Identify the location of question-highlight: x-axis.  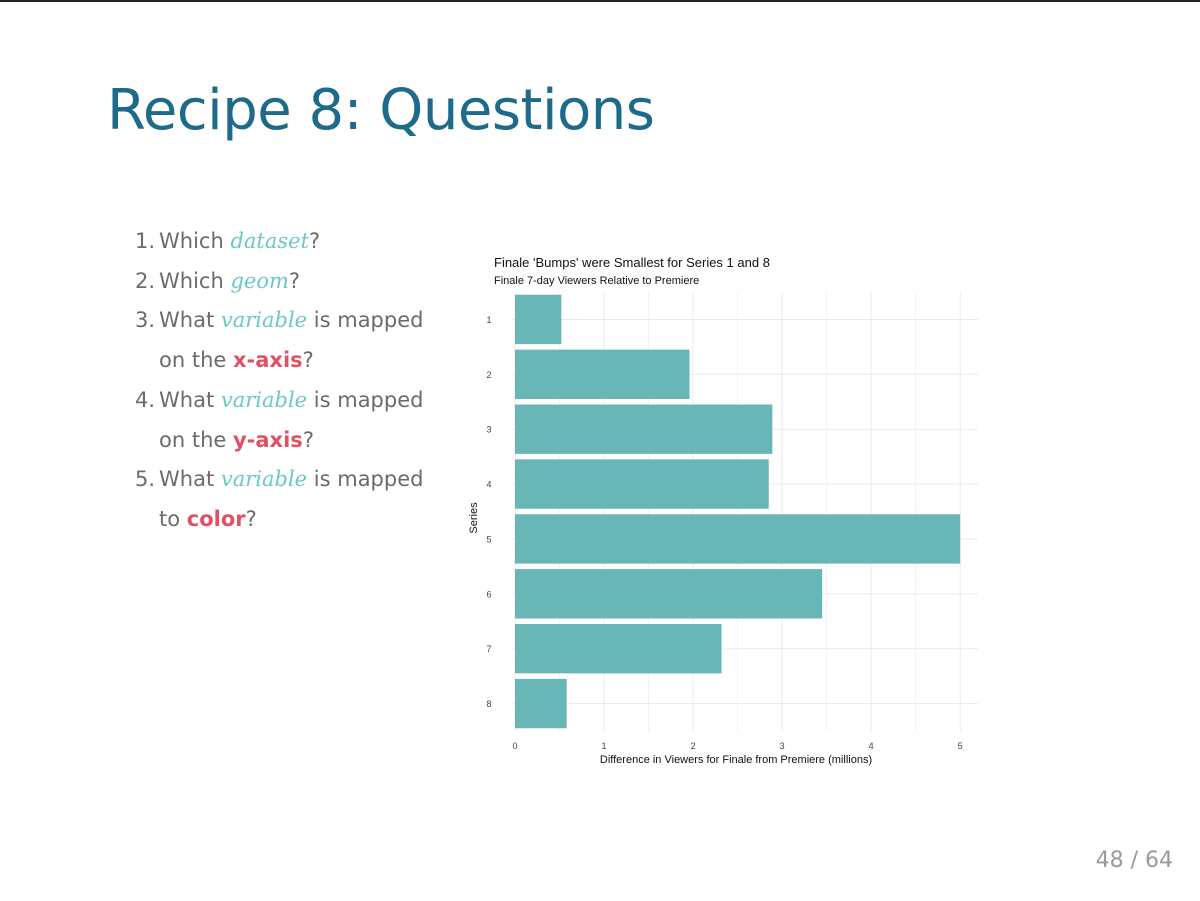
(267, 360).